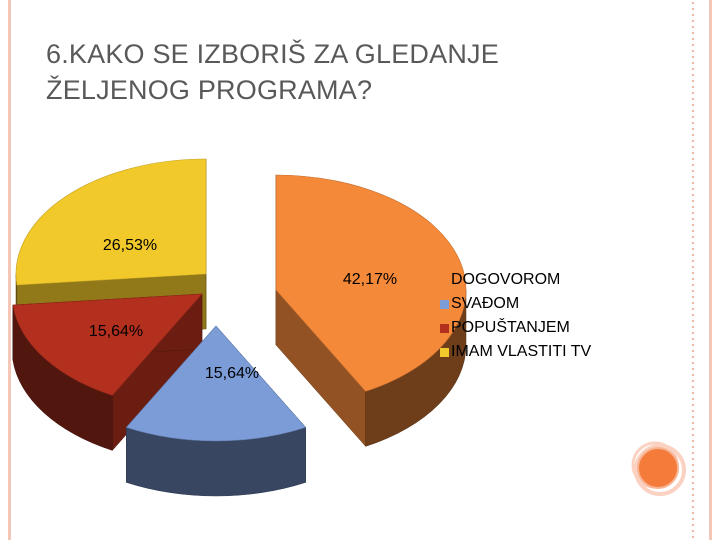 The width and height of the screenshot is (720, 540). Describe the element at coordinates (243, 309) in the screenshot. I see `pie-labels: 42,17% 15,64% 15,64% 26,53%` at that location.